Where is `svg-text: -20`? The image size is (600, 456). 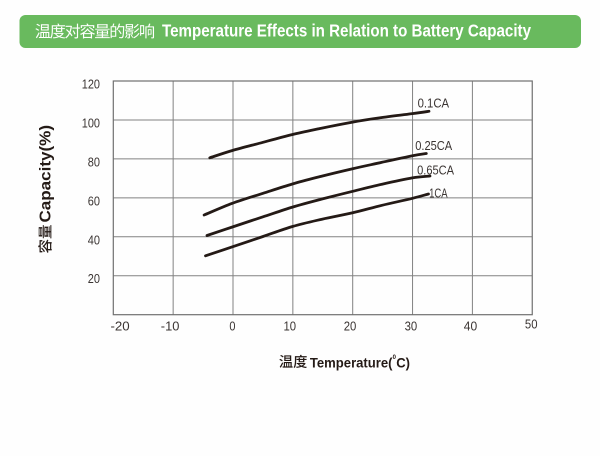 svg-text: -20 is located at coordinates (120, 325).